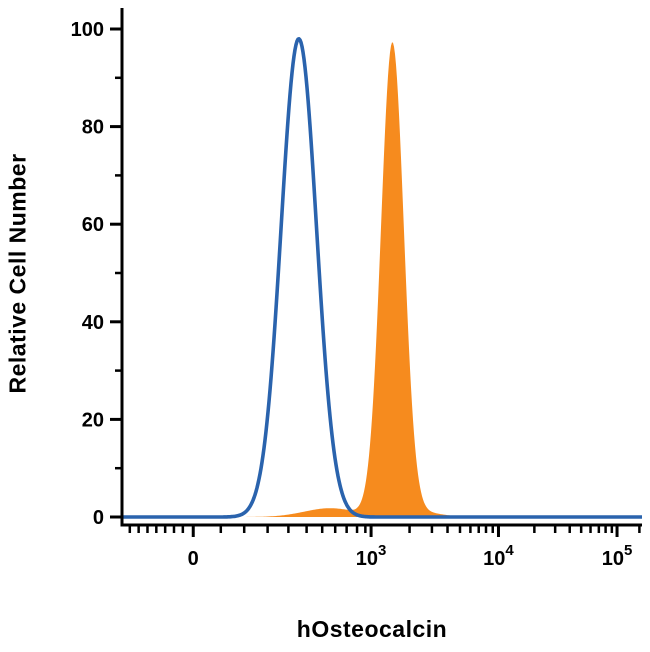  I want to click on x-tick-label: 10⁵, so click(617, 556).